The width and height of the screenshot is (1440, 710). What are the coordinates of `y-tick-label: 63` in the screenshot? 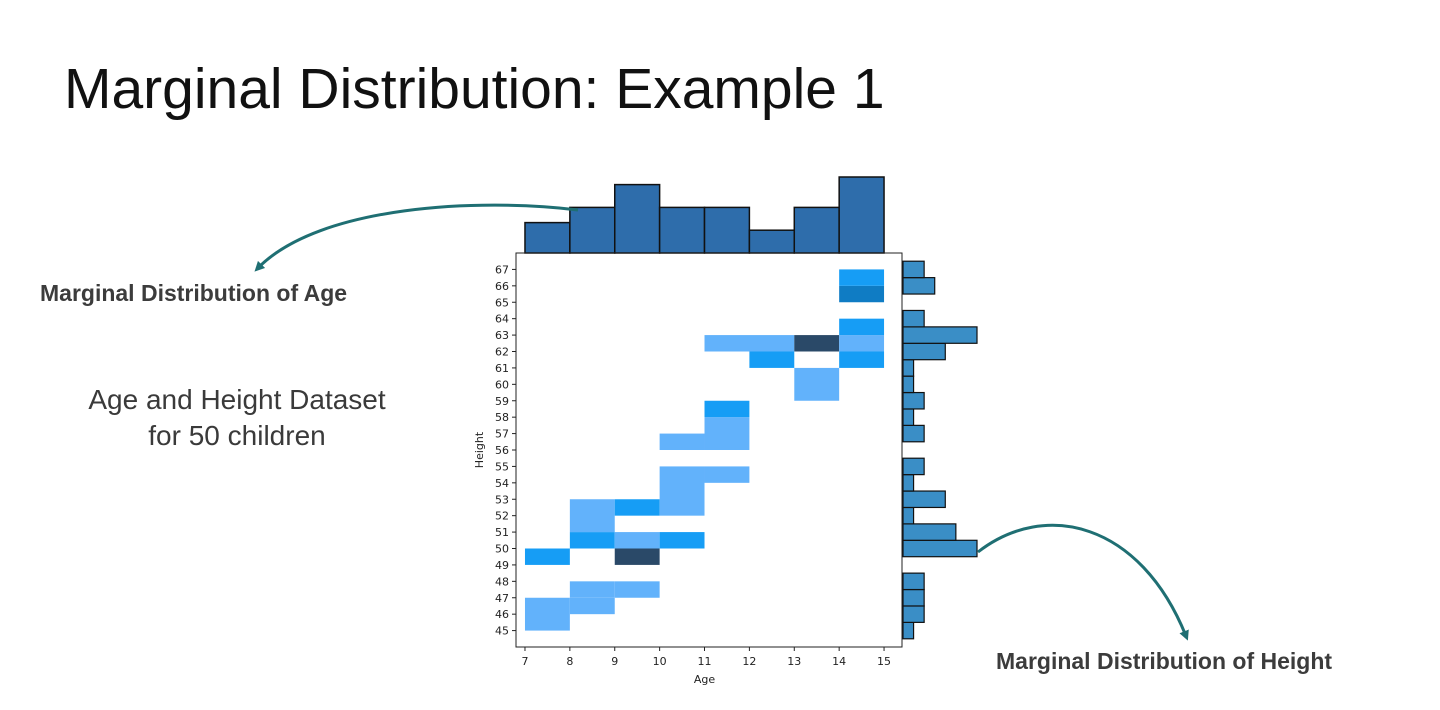 It's located at (502, 335).